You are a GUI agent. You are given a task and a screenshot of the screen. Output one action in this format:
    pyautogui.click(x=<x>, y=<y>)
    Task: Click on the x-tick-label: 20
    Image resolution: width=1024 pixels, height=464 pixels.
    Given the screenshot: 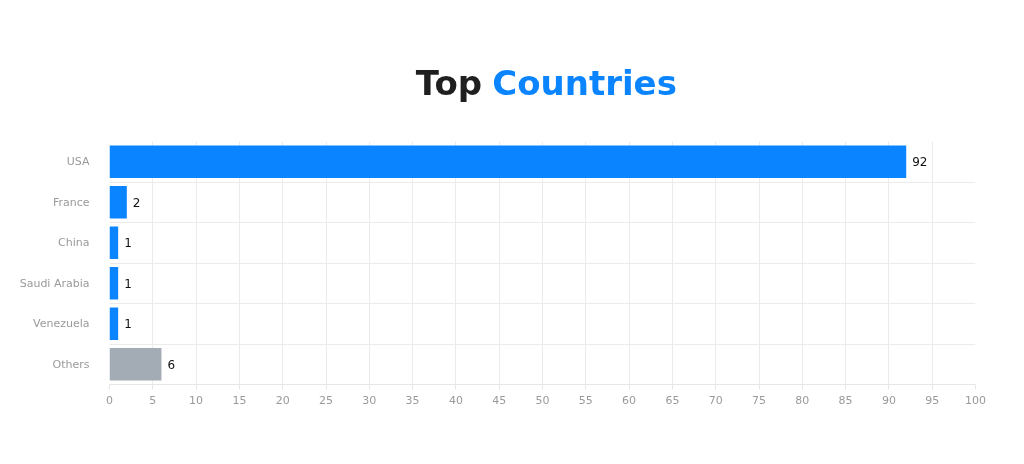 What is the action you would take?
    pyautogui.click(x=282, y=400)
    